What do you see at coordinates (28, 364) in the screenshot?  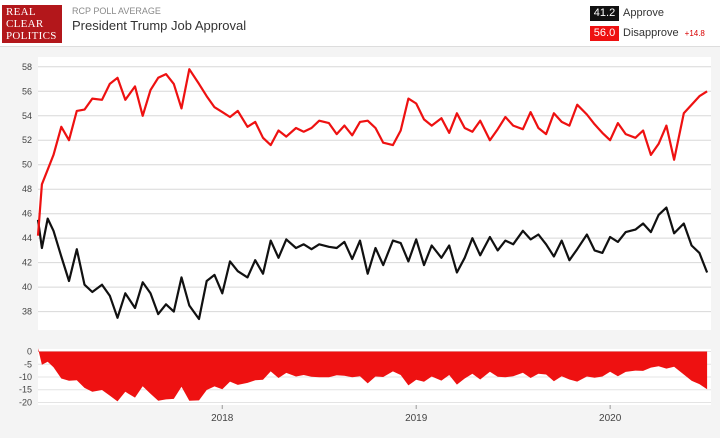 I see `spread-y-tick-label: -5` at bounding box center [28, 364].